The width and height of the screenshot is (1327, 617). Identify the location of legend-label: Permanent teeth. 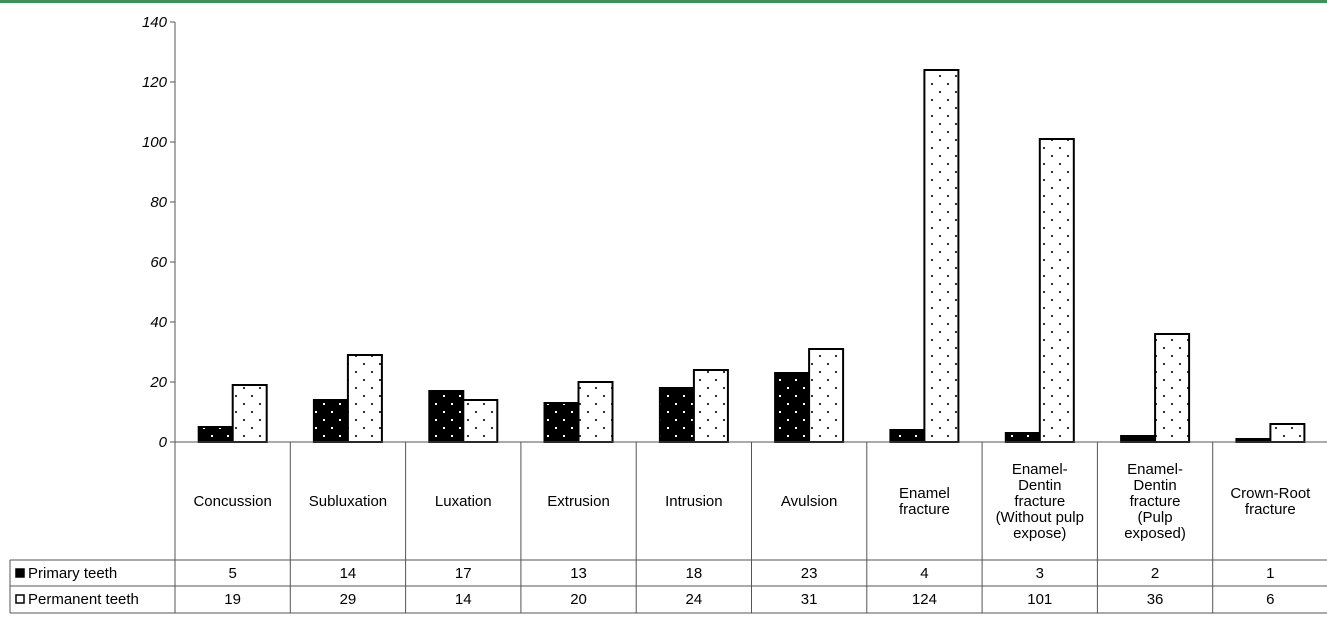
(83, 599).